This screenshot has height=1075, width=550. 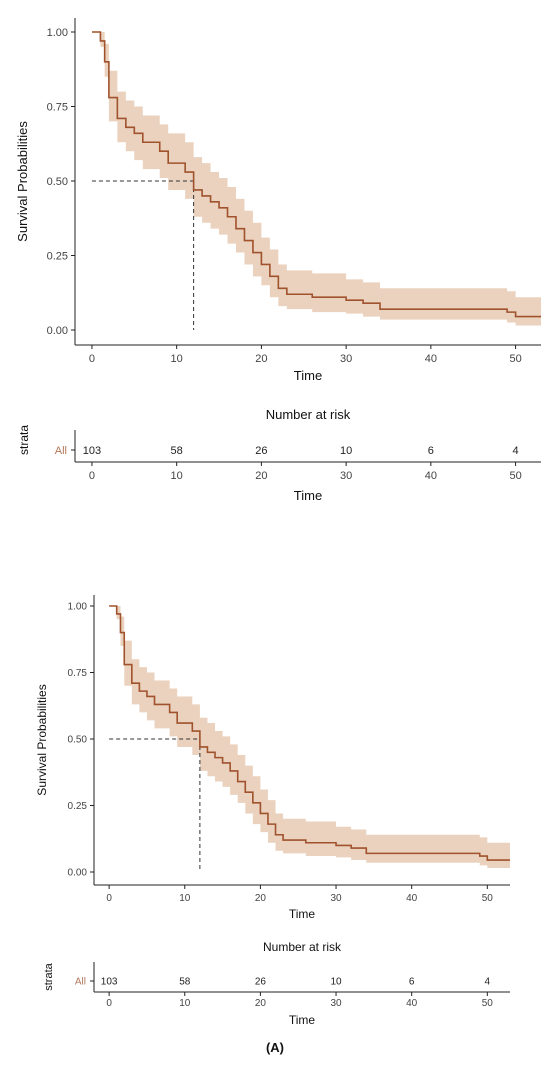 I want to click on figure-caption: (A), so click(x=275, y=1047).